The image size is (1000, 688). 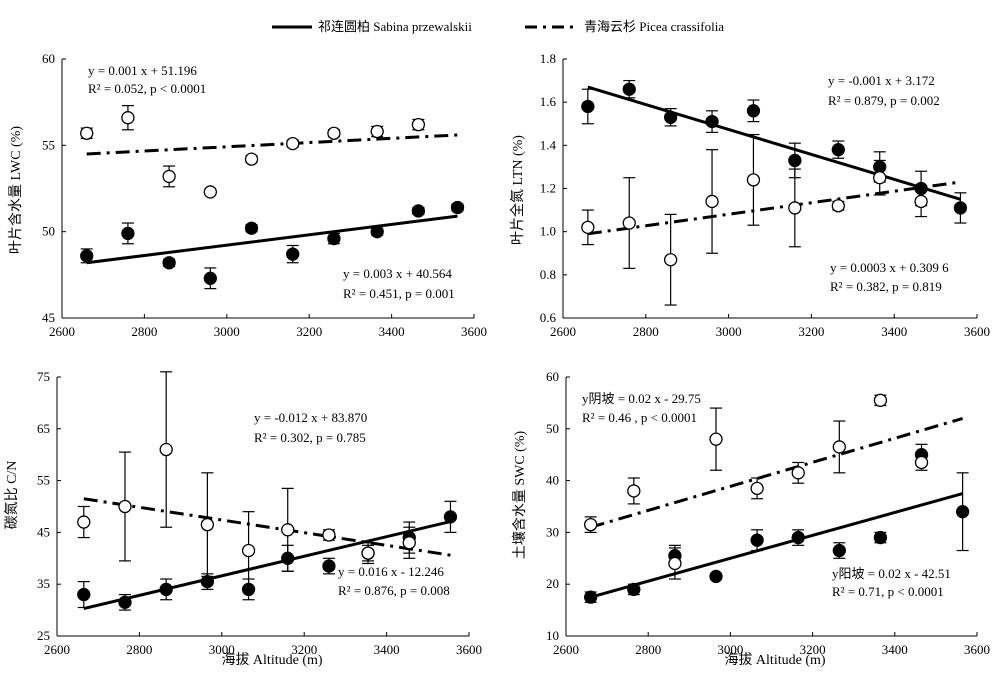 What do you see at coordinates (43, 428) in the screenshot?
I see `y-tick-label: 65` at bounding box center [43, 428].